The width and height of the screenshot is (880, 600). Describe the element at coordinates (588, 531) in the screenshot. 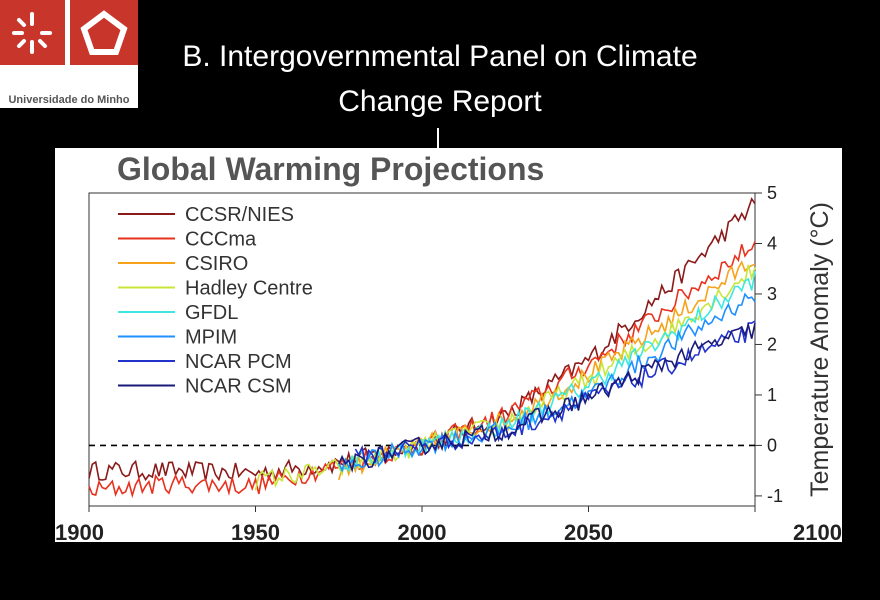

I see `x-tick-label-4: 2050` at that location.